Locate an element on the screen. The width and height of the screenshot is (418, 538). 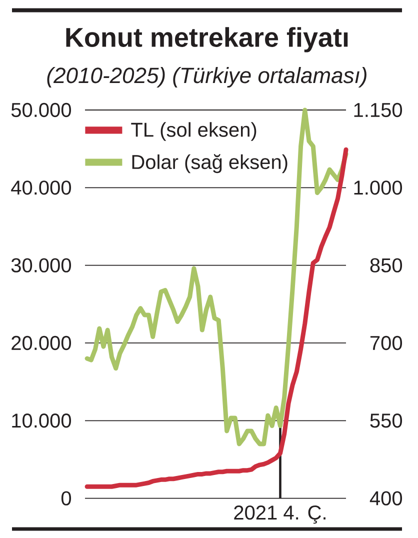
y-tick-label: 0 is located at coordinates (66, 498).